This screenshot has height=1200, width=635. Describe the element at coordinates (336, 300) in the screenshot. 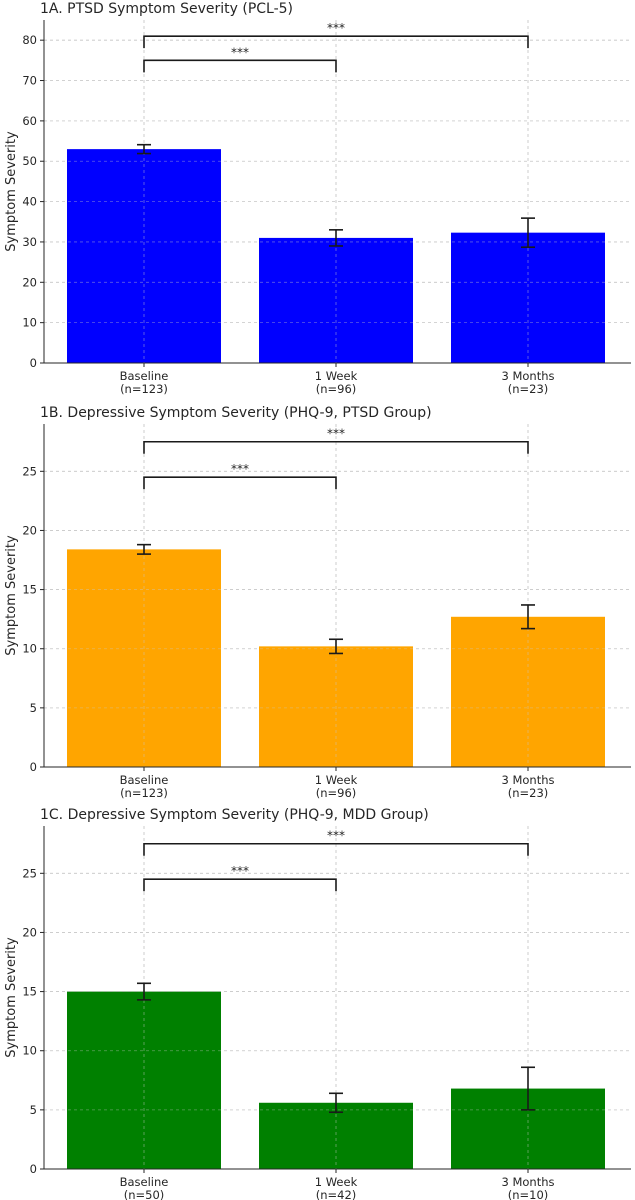

I see `bar-1-week` at that location.